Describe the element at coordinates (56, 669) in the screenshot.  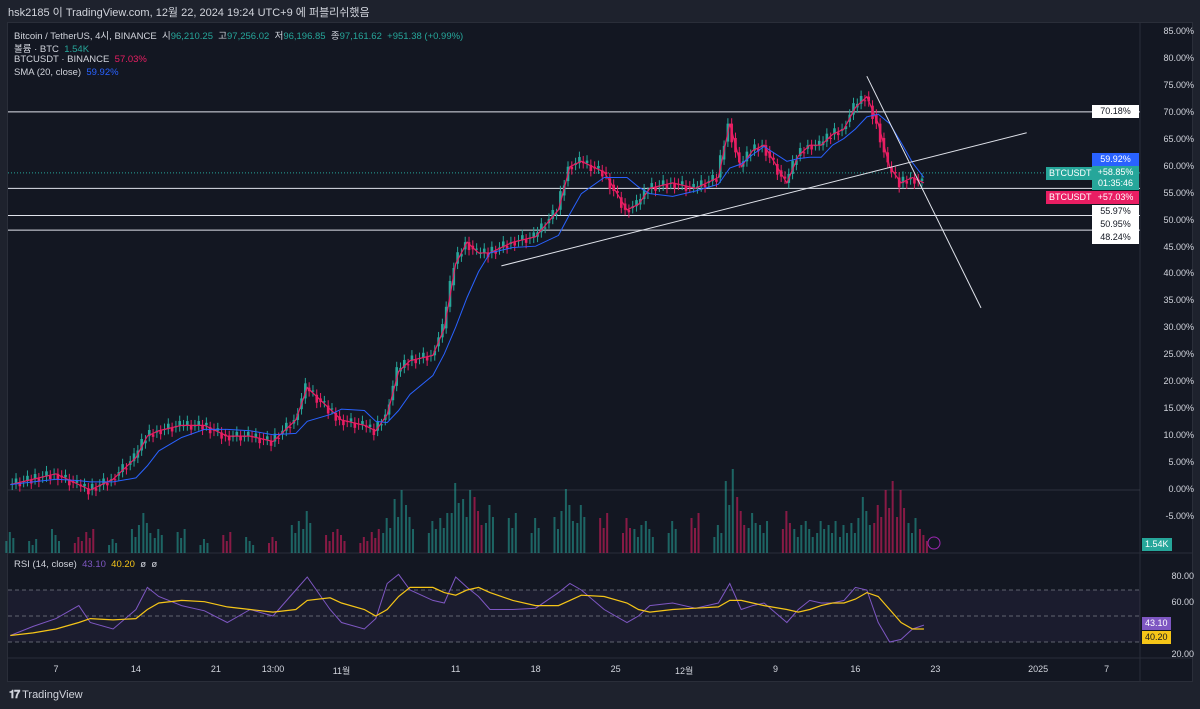
I see `time-axis-label: 7` at that location.